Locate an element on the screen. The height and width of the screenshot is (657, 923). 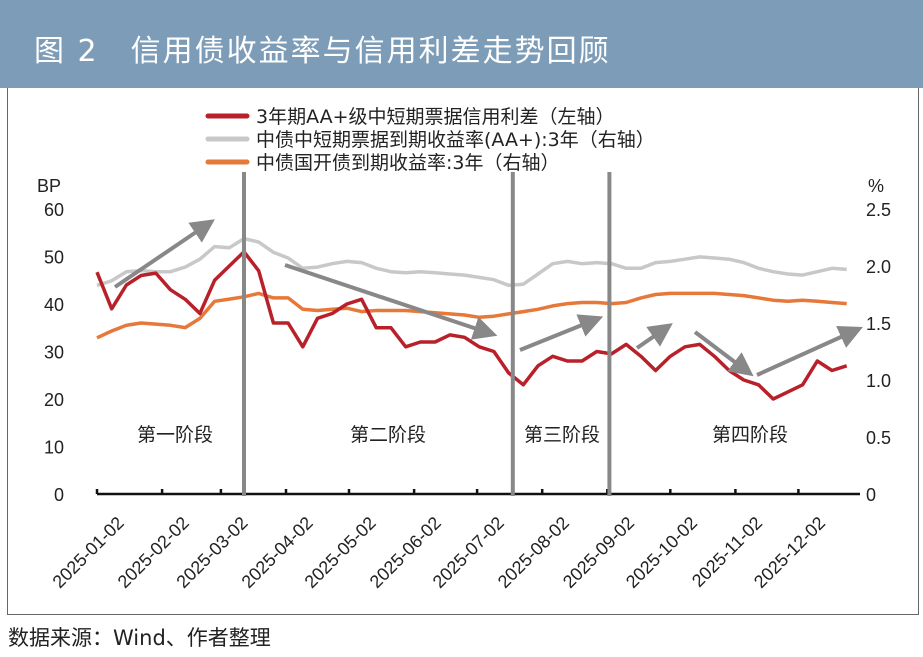
y-right-tick-label: 1.0 is located at coordinates (878, 381).